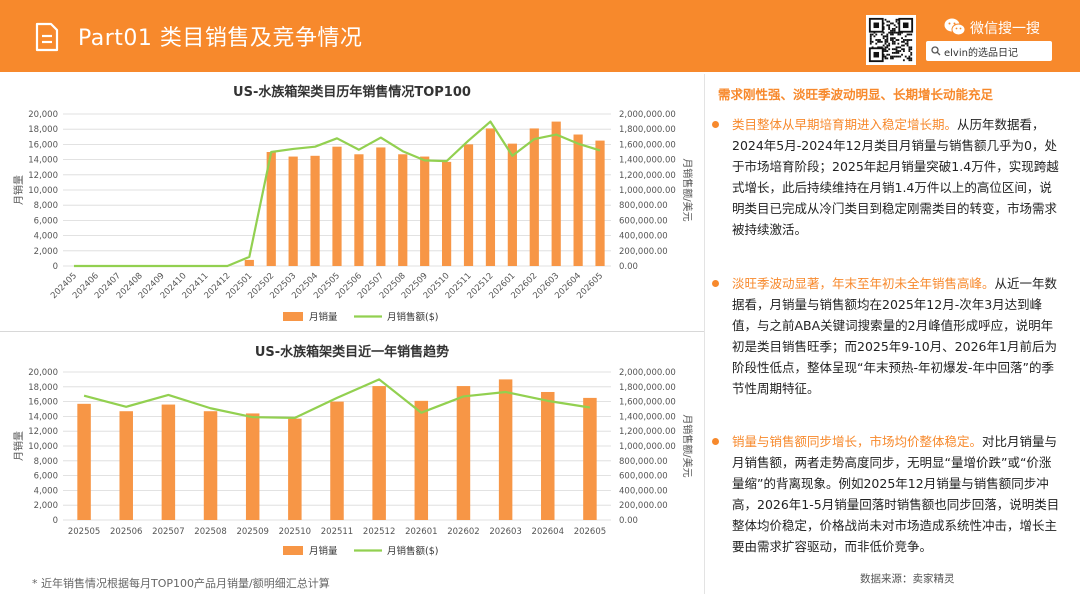 Image resolution: width=1080 pixels, height=609 pixels. Describe the element at coordinates (43, 447) in the screenshot. I see `y-tick-label: 10,000` at that location.